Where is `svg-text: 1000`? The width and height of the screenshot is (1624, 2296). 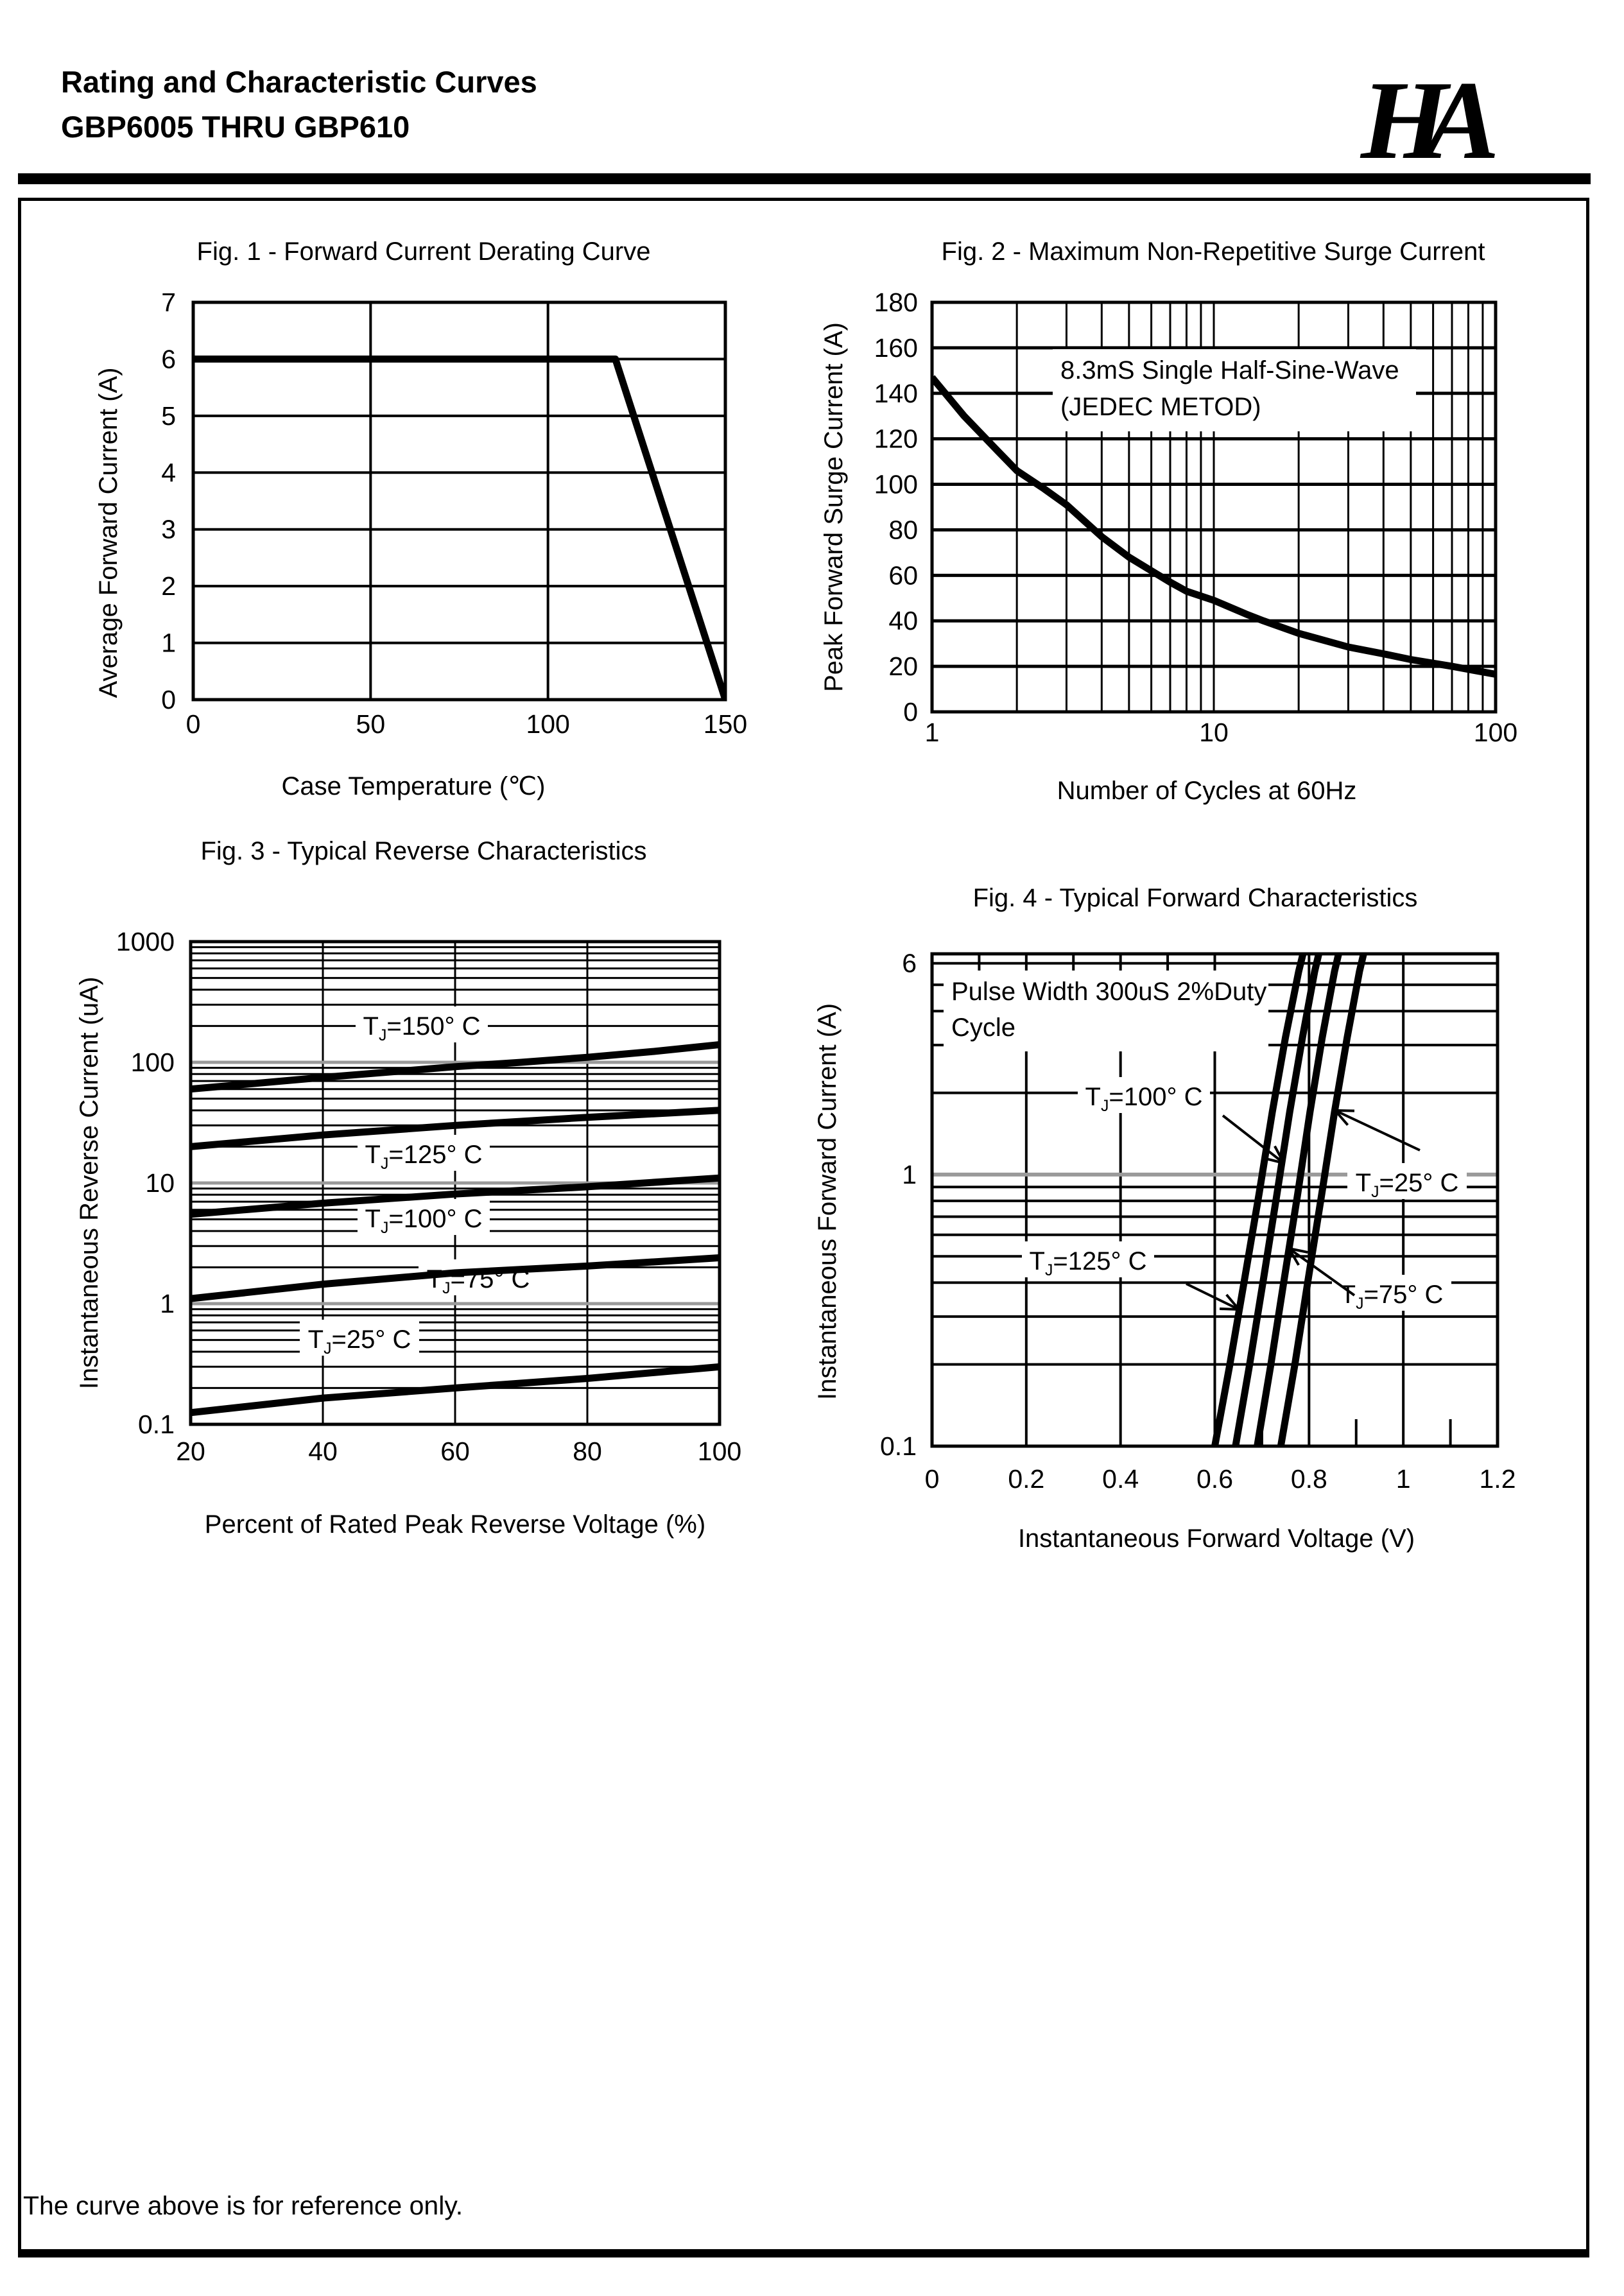
svg-text: 1000 is located at coordinates (145, 941).